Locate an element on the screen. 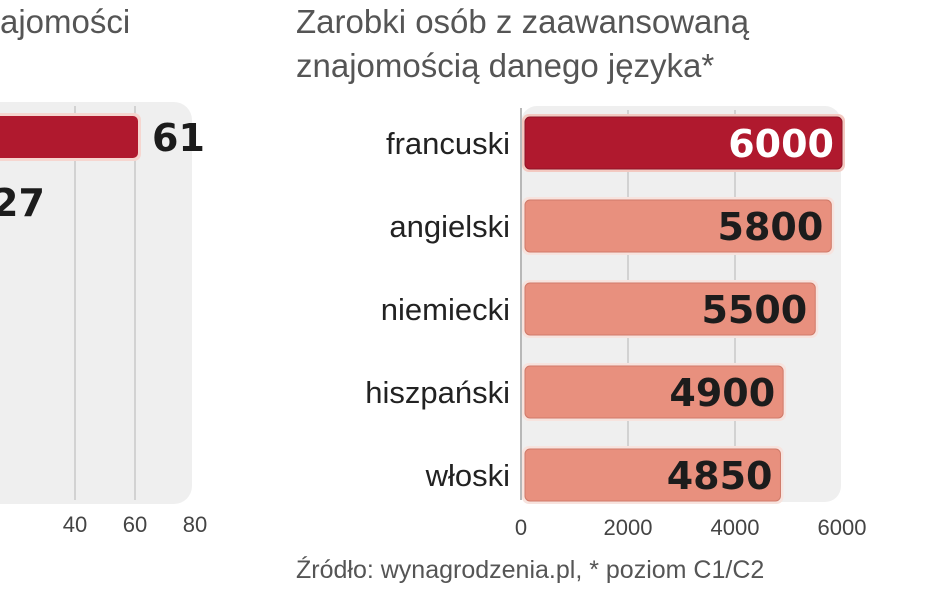 This screenshot has width=948, height=593. category-label: hiszpański is located at coordinates (437, 392).